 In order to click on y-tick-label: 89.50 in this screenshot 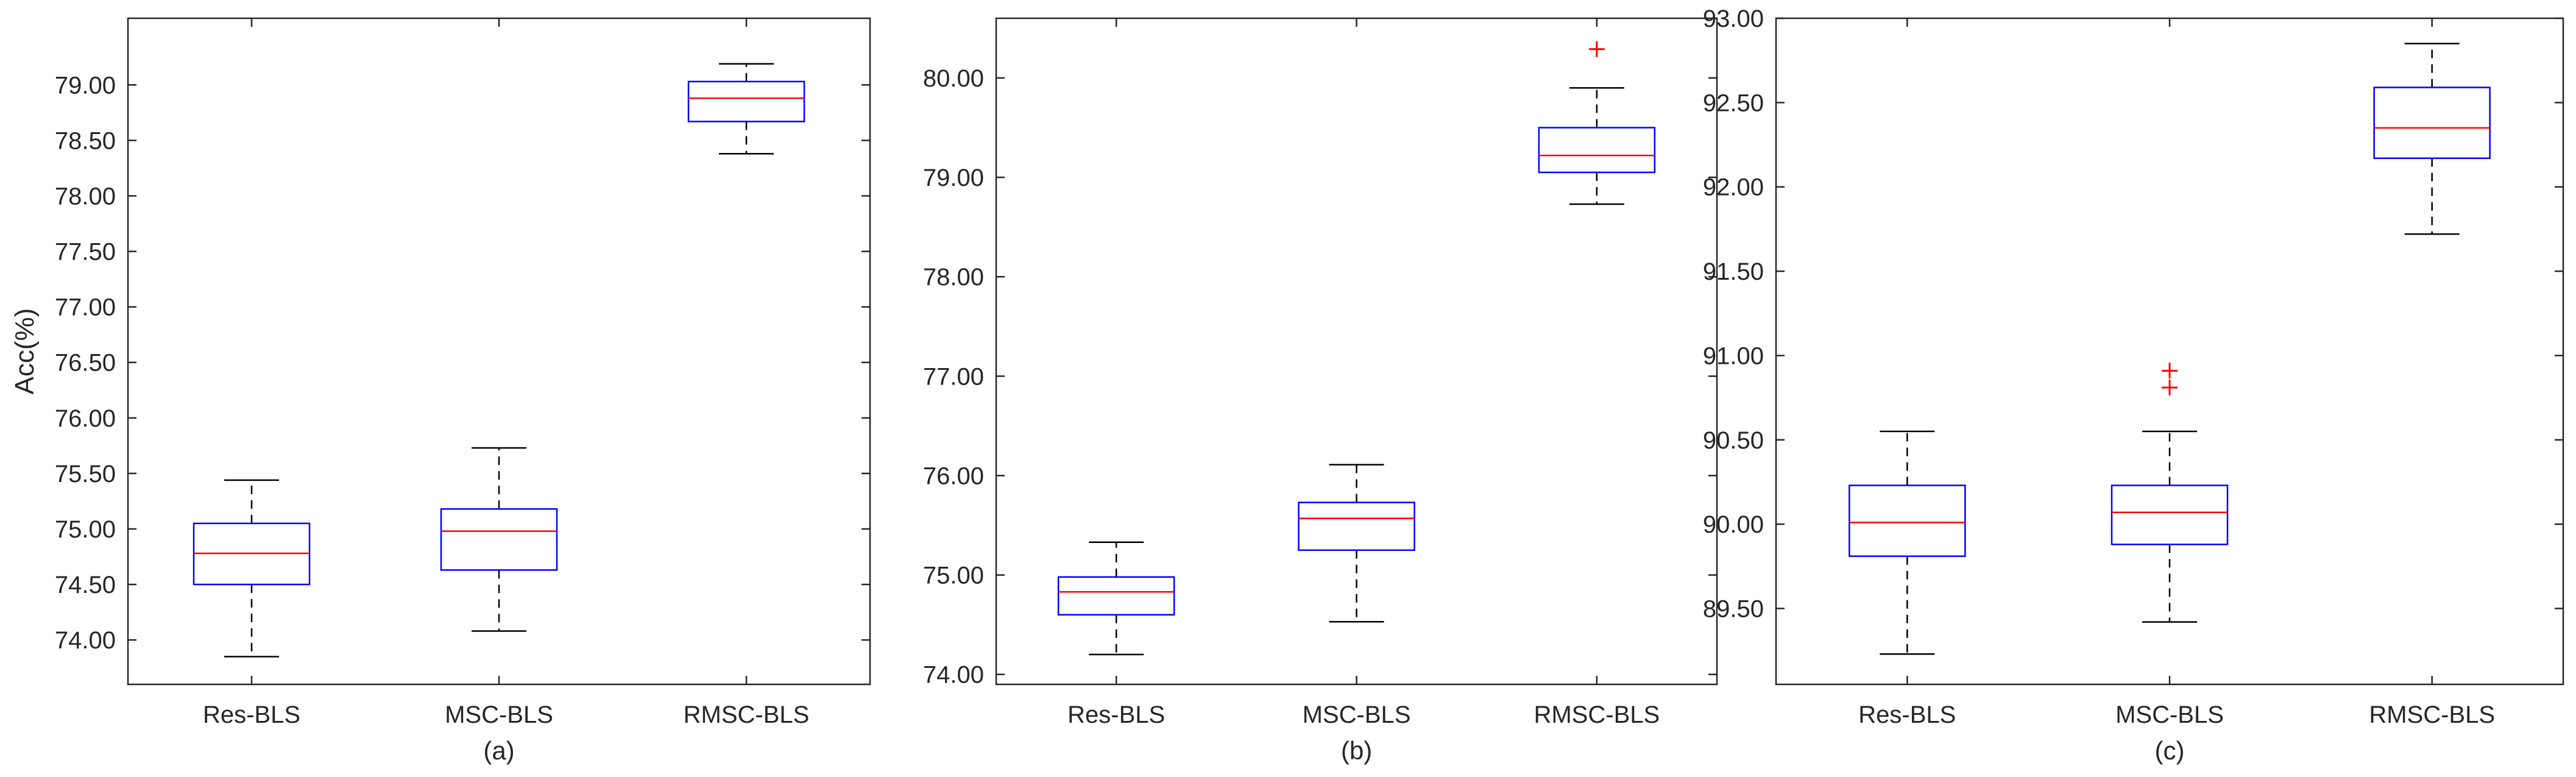, I will do `click(1733, 608)`.